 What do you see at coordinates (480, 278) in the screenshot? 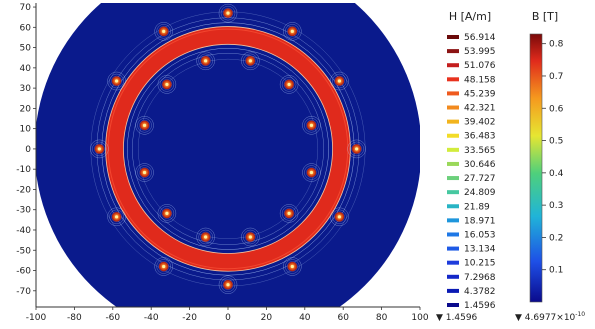
I see `legend-h-level-label: 7.2968` at bounding box center [480, 278].